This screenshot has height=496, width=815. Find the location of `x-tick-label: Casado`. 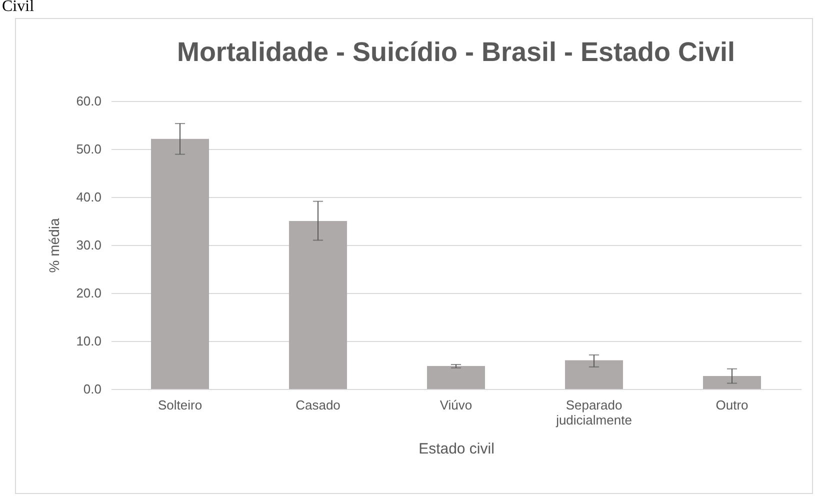

x-tick-label: Casado is located at coordinates (318, 405).